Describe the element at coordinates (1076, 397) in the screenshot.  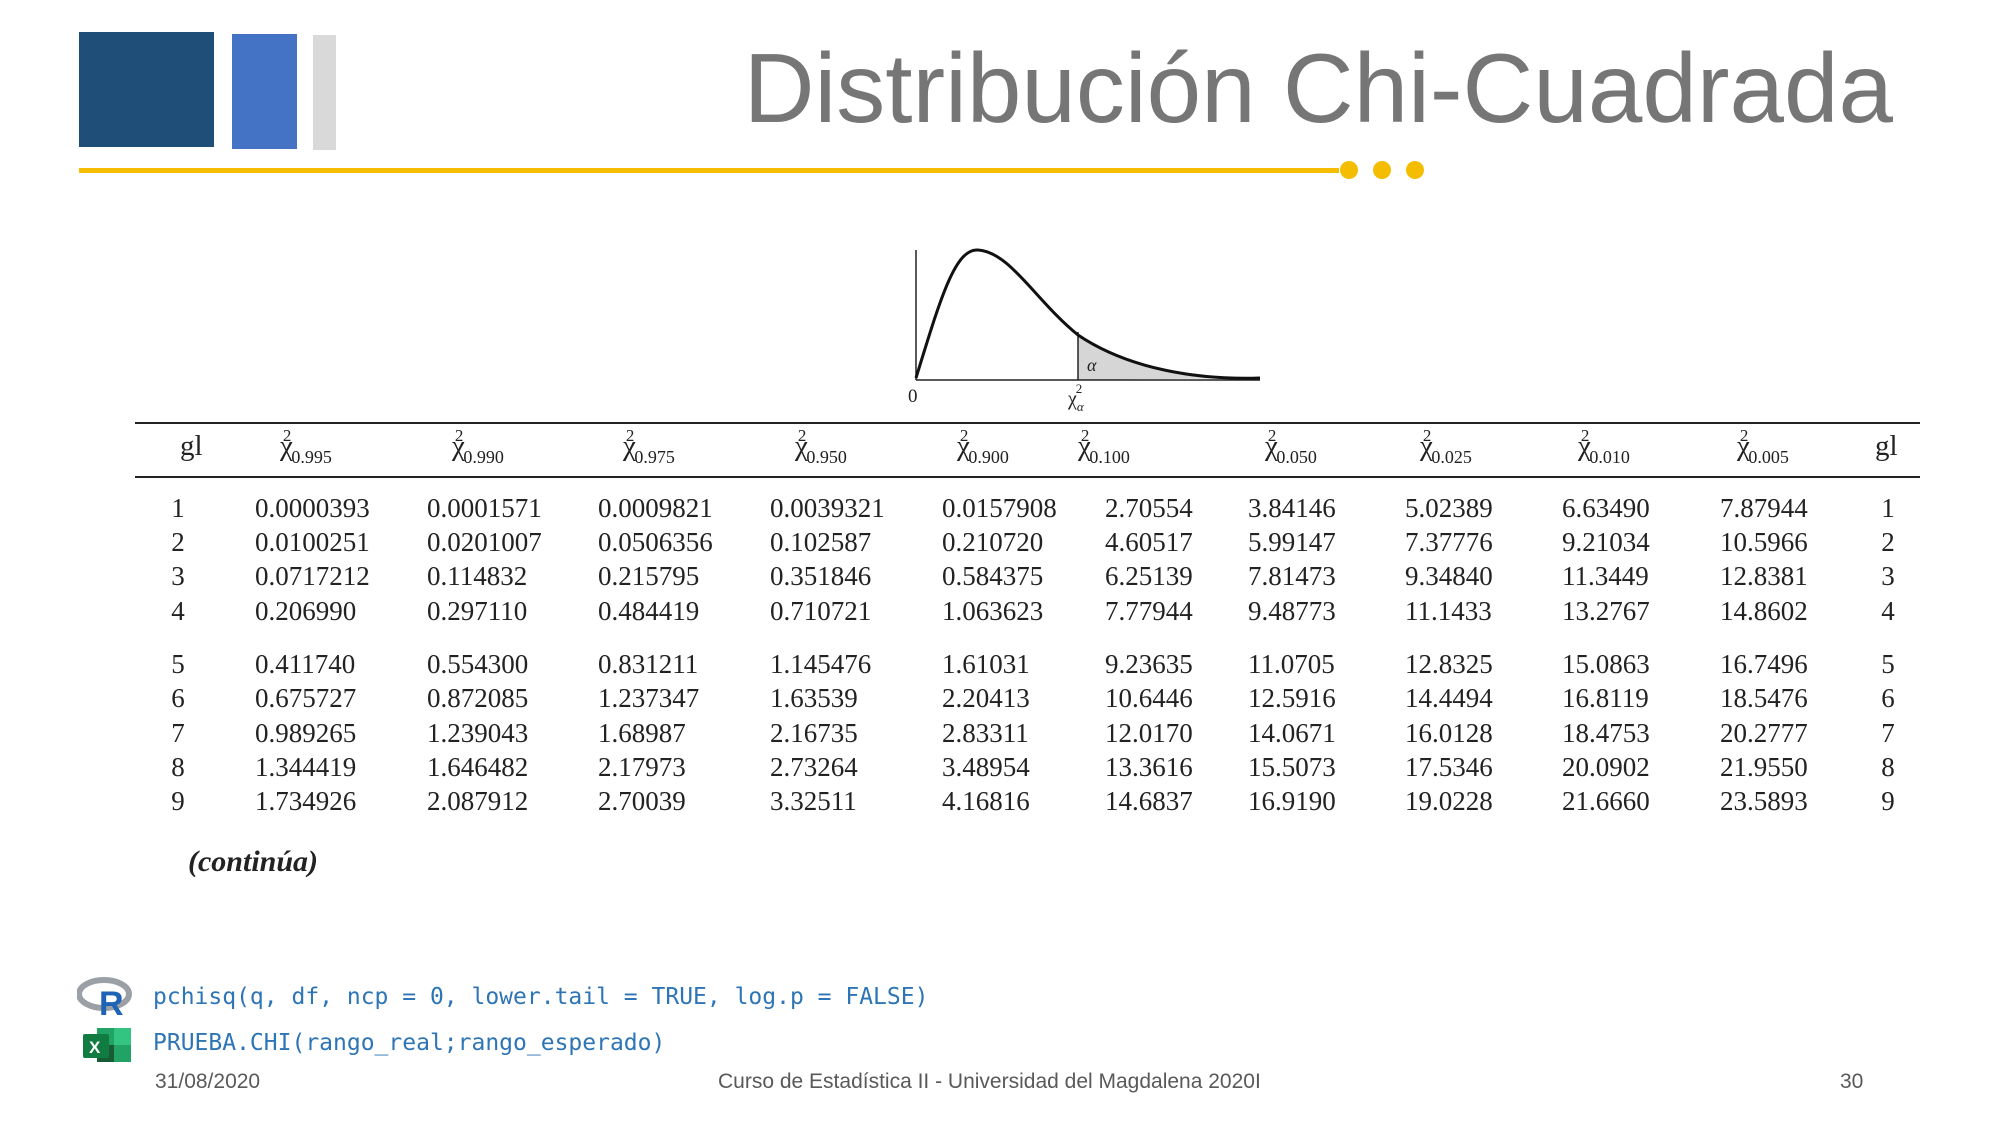
I see `chi-alpha-label: χα2` at that location.